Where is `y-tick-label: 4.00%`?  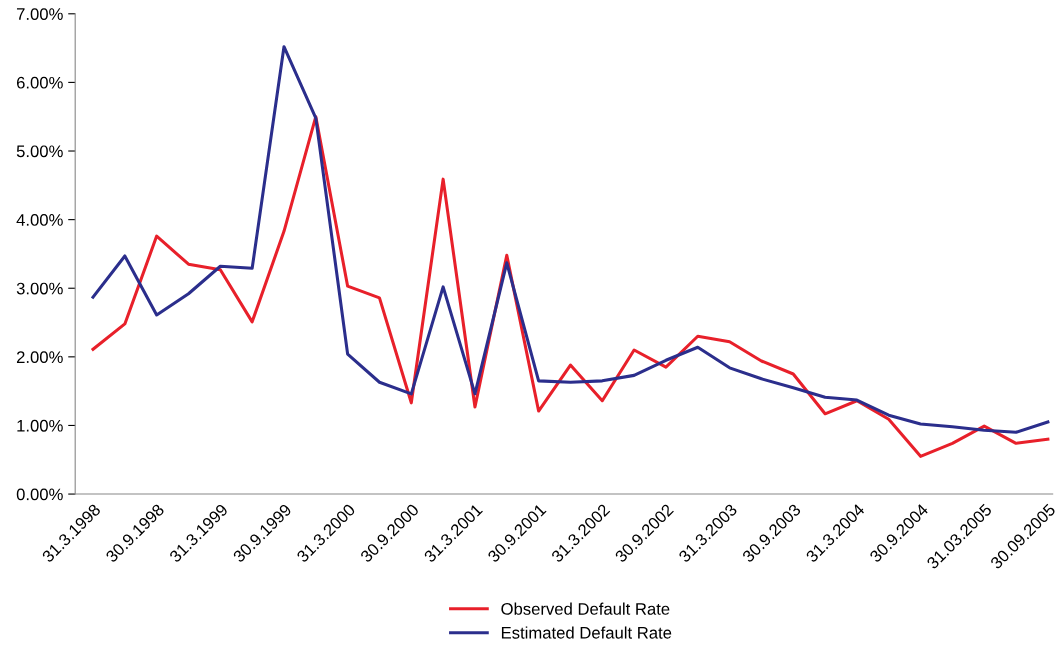
y-tick-label: 4.00% is located at coordinates (39, 220).